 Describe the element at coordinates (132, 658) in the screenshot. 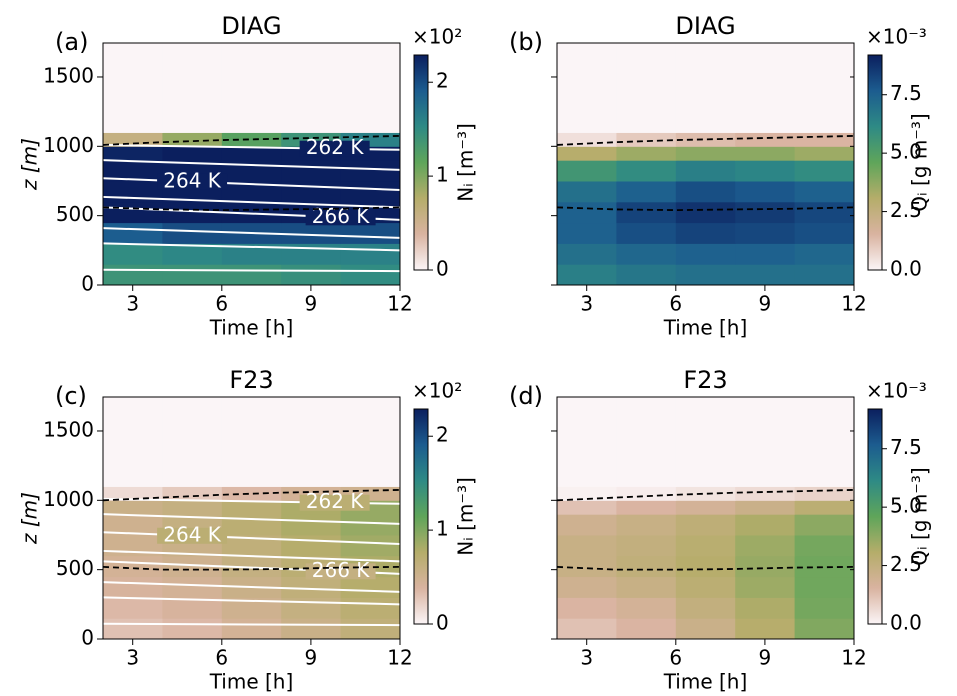

I see `x-tick-label: 3` at that location.